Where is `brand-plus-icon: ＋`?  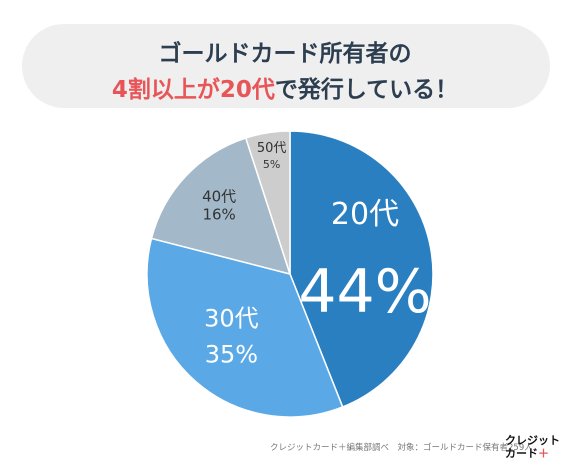 brand-plus-icon: ＋ is located at coordinates (543, 453).